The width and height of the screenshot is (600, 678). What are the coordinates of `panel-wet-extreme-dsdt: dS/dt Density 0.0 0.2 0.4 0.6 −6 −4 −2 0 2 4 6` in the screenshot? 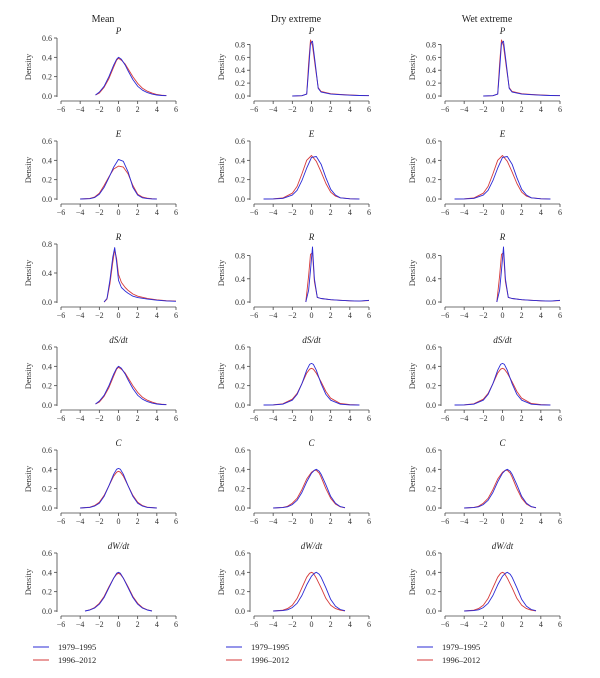 It's located at (484, 379).